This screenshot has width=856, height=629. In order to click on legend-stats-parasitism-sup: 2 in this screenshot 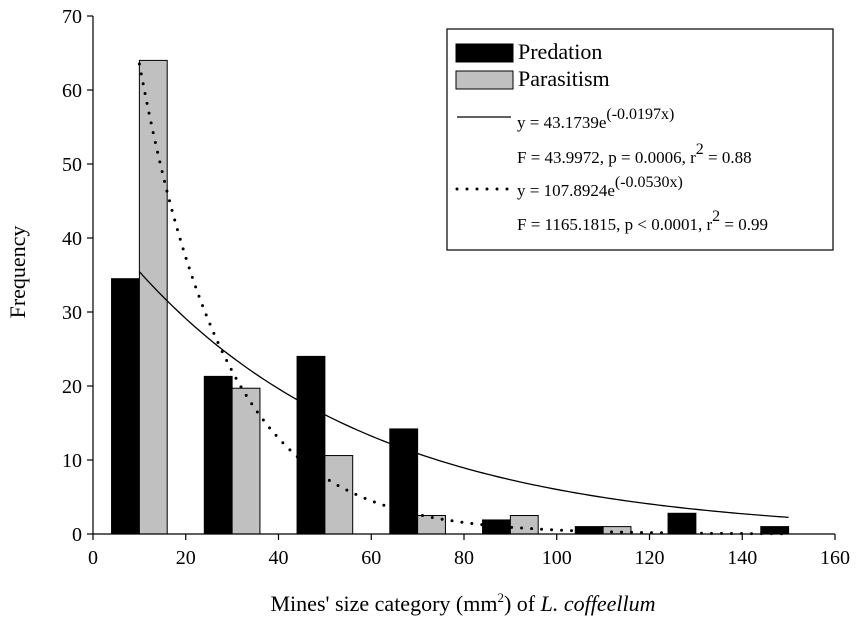, I will do `click(716, 216)`.